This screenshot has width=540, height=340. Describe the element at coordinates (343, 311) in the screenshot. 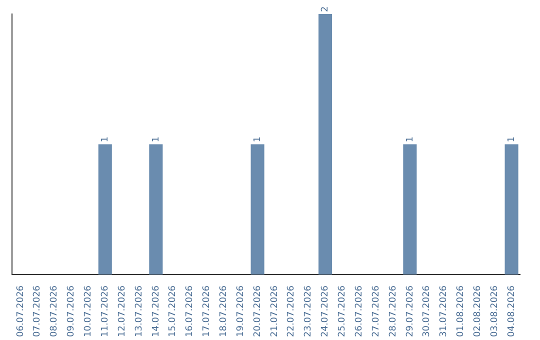

I see `x-tick-label: 25.07.2026` at that location.